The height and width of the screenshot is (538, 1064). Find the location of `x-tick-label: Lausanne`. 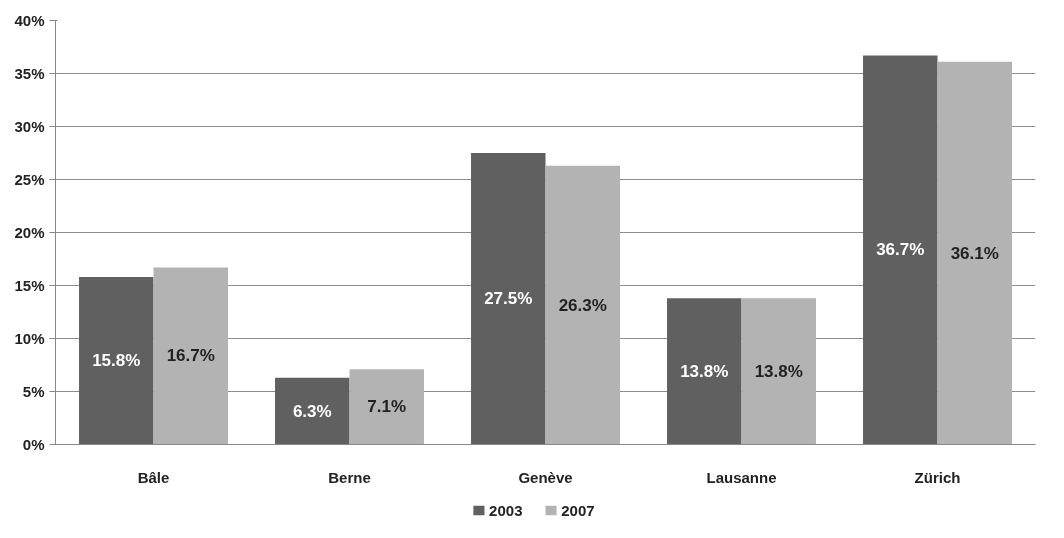

x-tick-label: Lausanne is located at coordinates (741, 477).